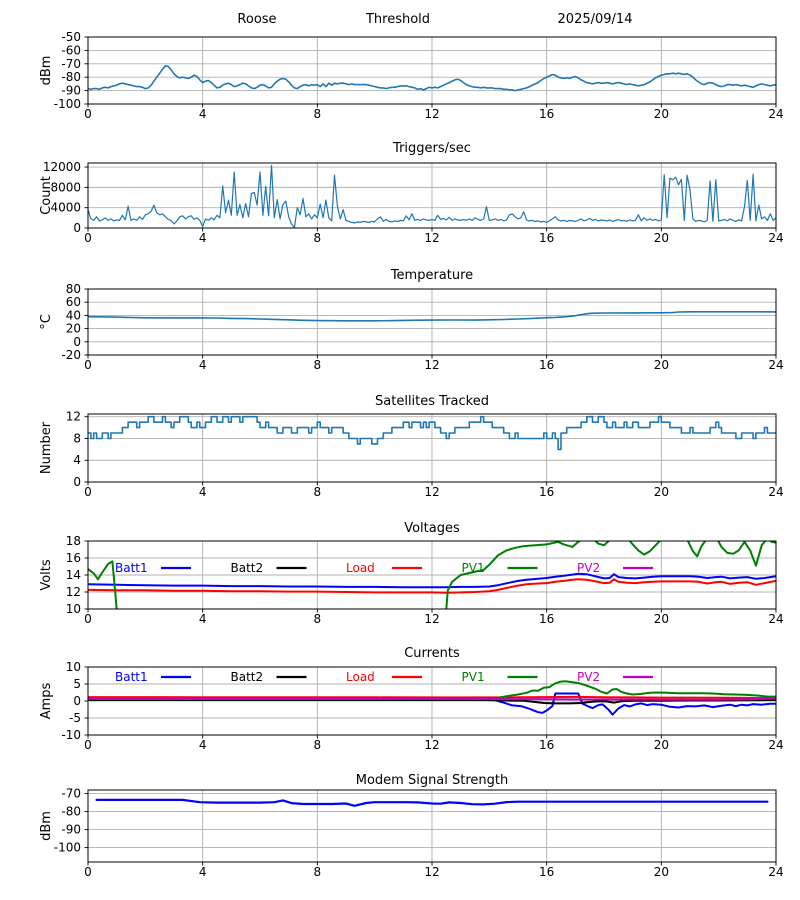 This screenshot has height=900, width=800. I want to click on svg-text: Count, so click(46, 195).